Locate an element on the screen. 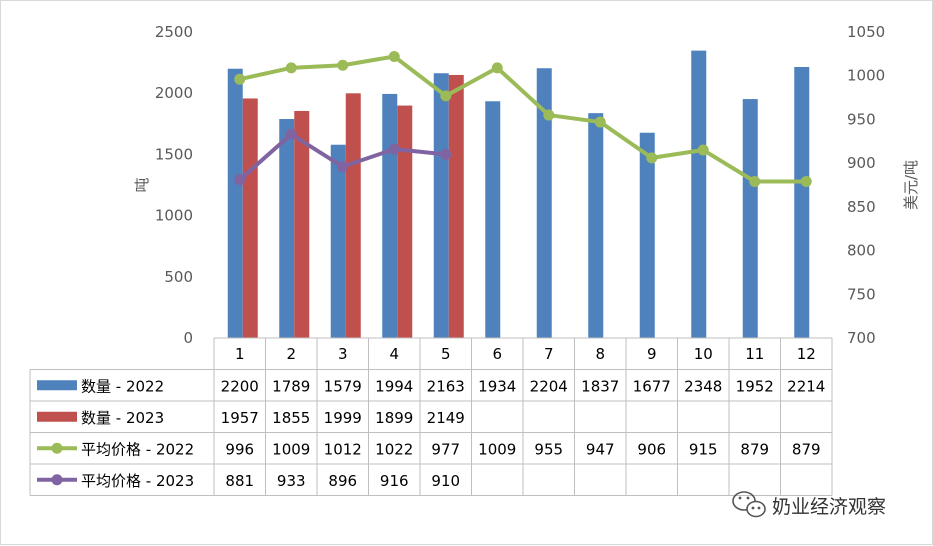  y-tick-label: 1000 is located at coordinates (174, 216).